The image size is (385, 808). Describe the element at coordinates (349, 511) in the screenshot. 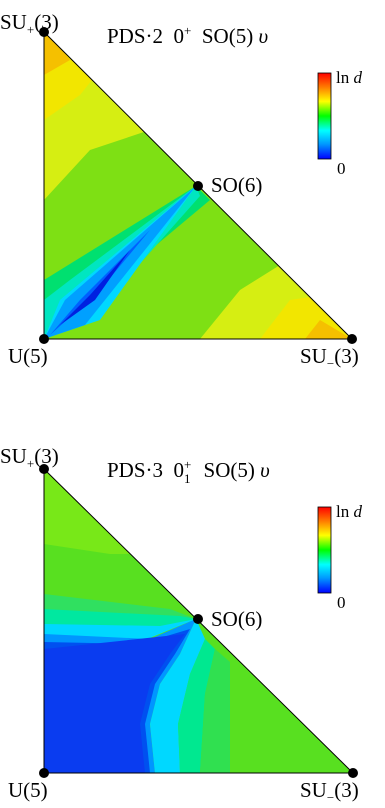

I see `colorbar-max-label-2: ln d` at that location.